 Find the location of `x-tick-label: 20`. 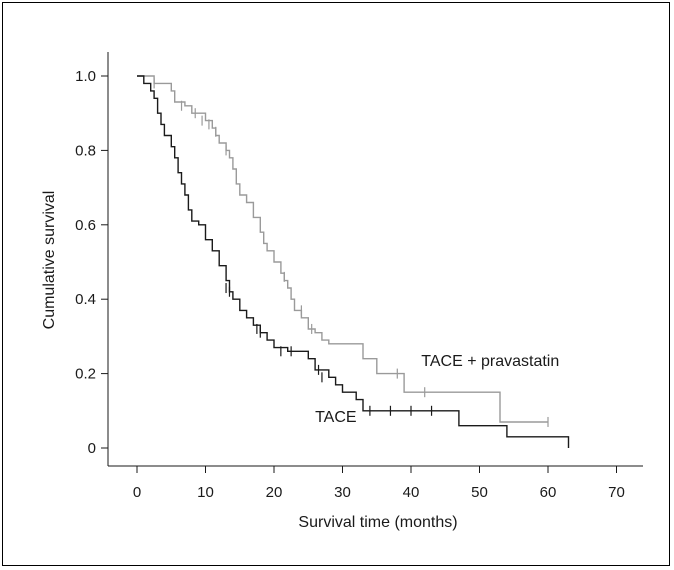

x-tick-label: 20 is located at coordinates (274, 492).